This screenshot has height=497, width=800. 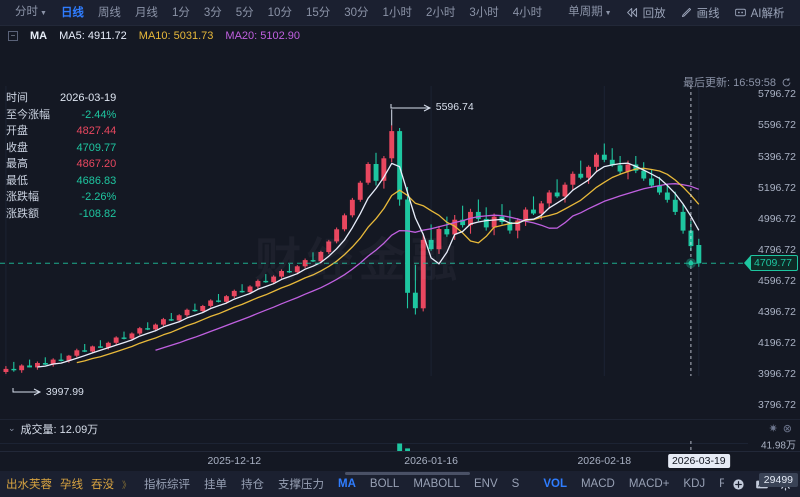 I want to click on period-9: 30分, so click(x=356, y=13).